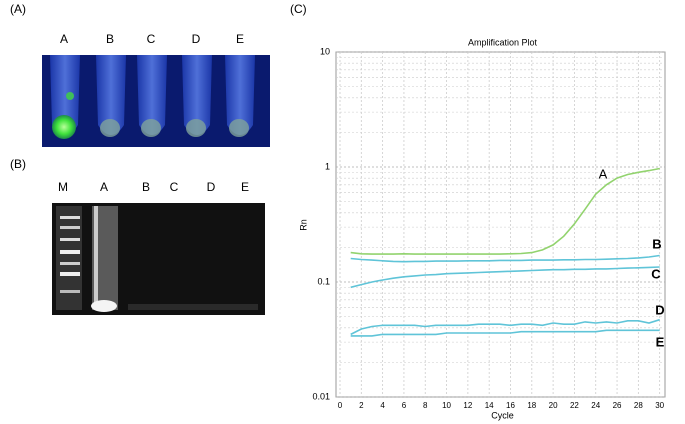 This screenshot has height=424, width=685. What do you see at coordinates (617, 405) in the screenshot?
I see `x-tick-label: 26` at bounding box center [617, 405].